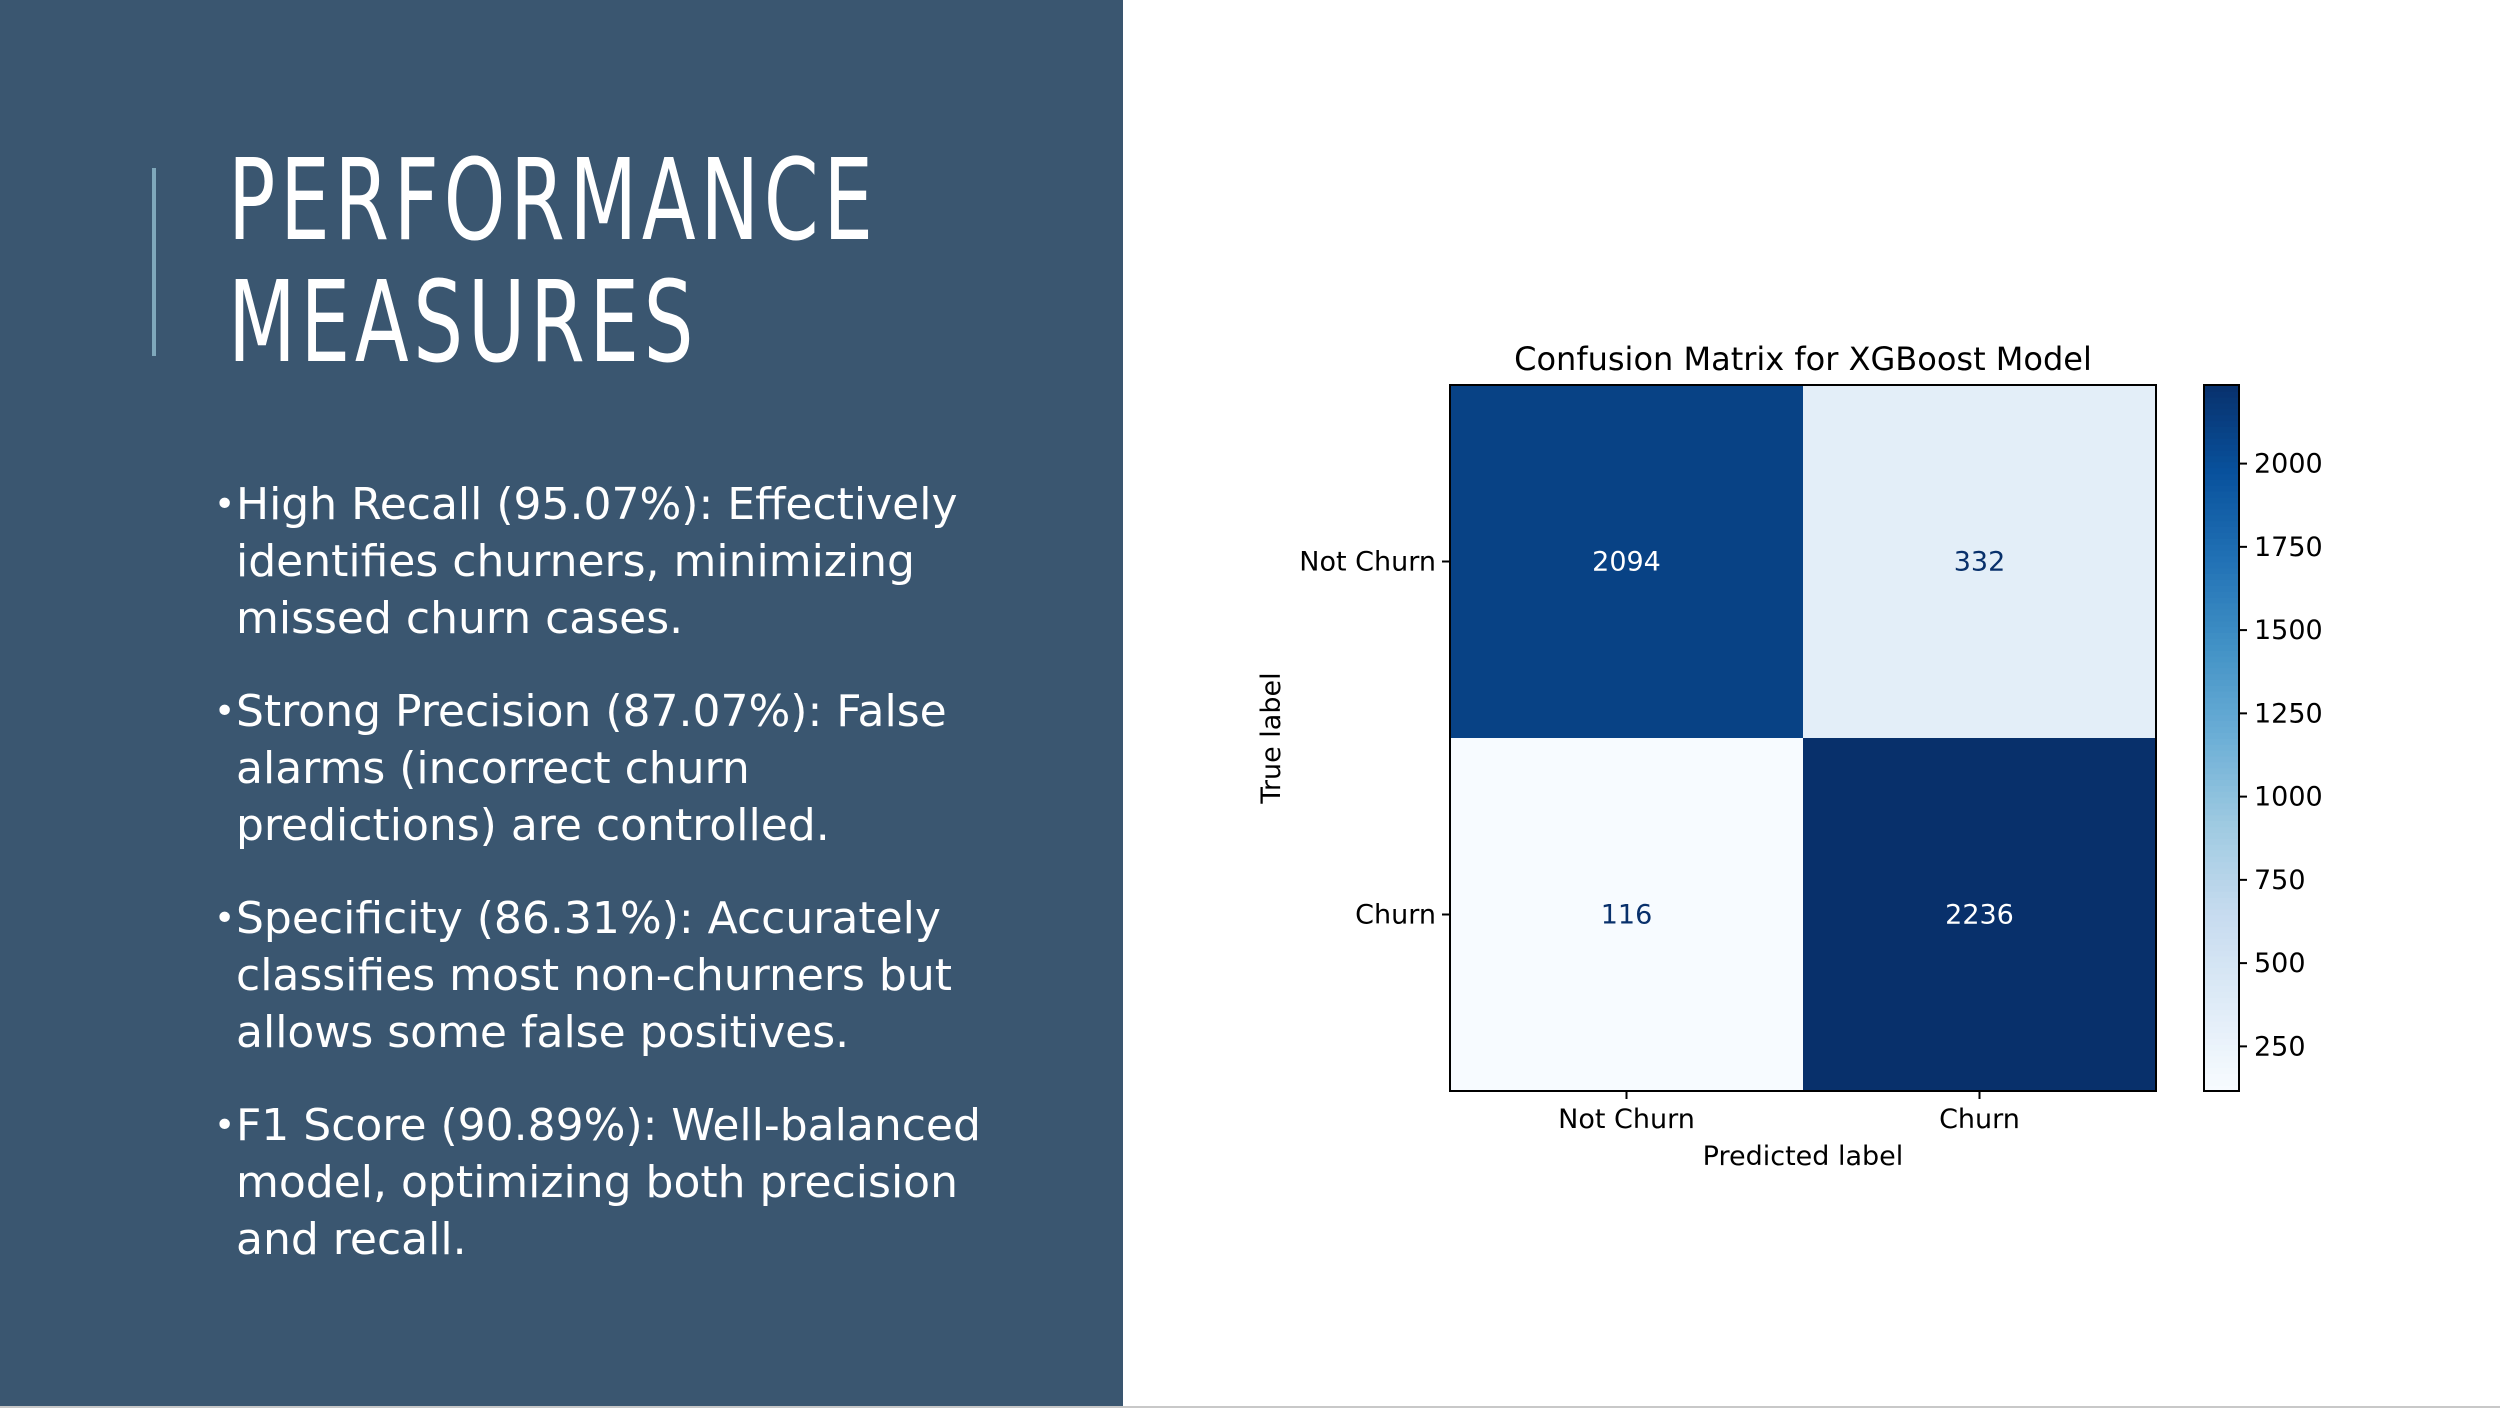 This screenshot has height=1408, width=2500. I want to click on title-line-1: PERFORMANCE, so click(553, 201).